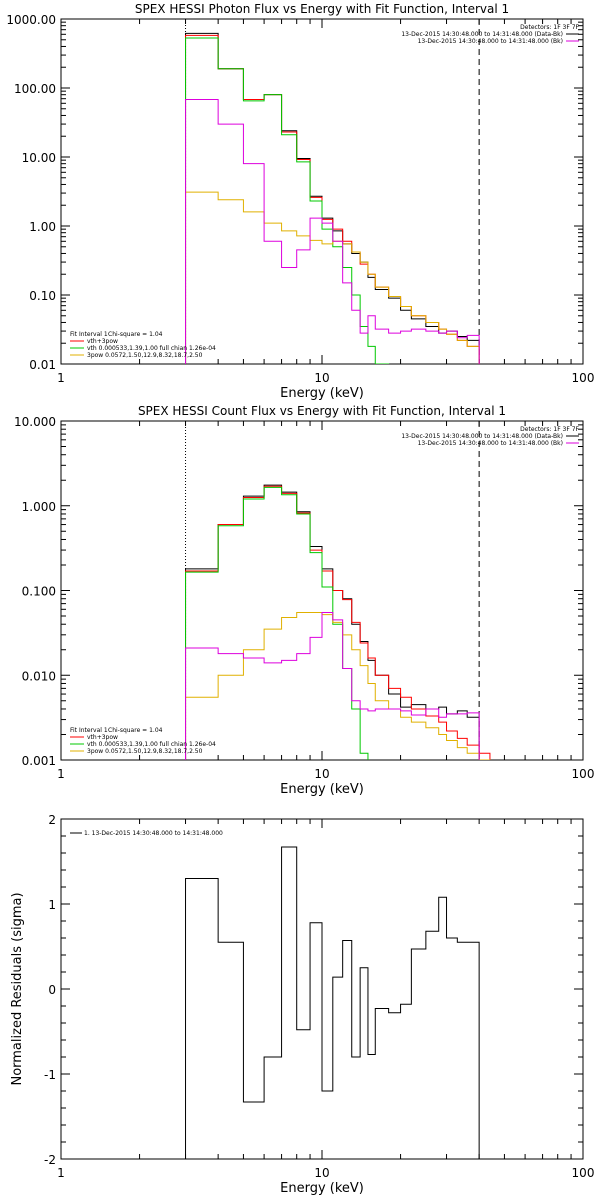  What do you see at coordinates (39, 592) in the screenshot?
I see `y-tick-label: 0.100` at bounding box center [39, 592].